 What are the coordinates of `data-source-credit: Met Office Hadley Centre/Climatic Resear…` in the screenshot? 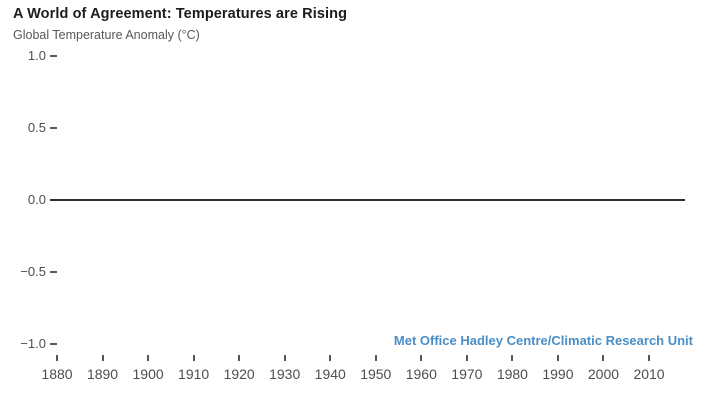 It's located at (543, 340).